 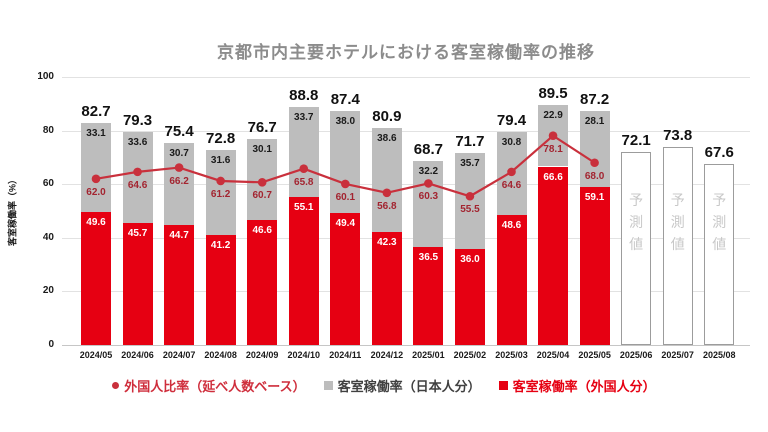 What do you see at coordinates (511, 143) in the screenshot?
I see `bar-value-japanese: 30.8` at bounding box center [511, 143].